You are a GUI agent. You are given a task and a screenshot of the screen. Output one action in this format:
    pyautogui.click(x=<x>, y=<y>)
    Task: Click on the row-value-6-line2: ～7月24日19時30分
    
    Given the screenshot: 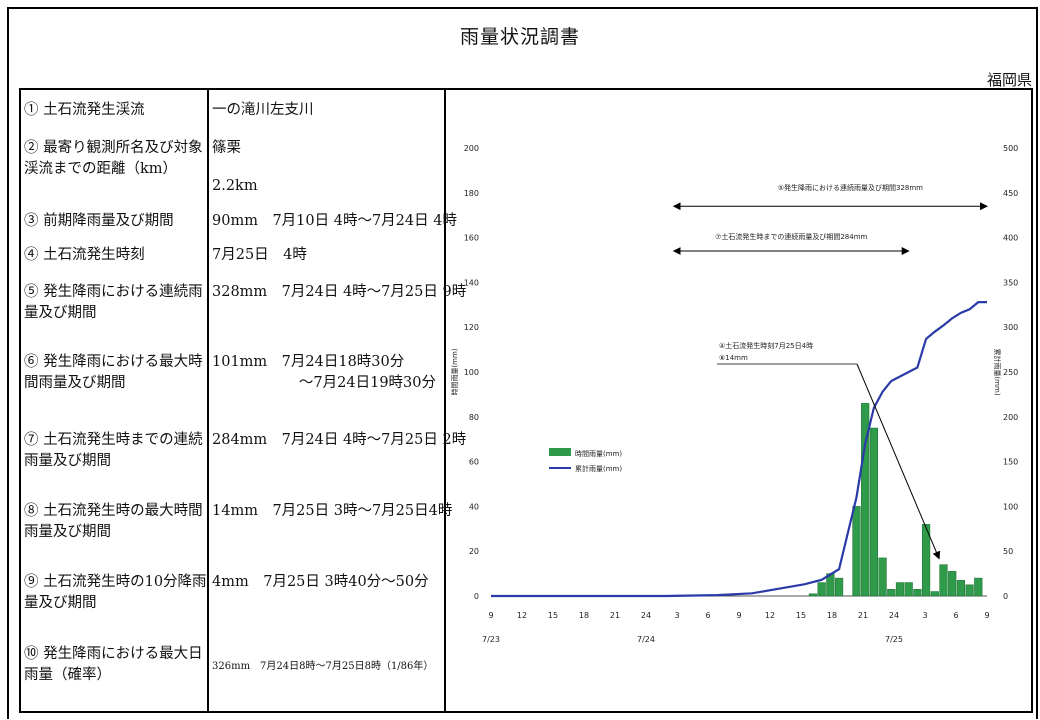 What is the action you would take?
    pyautogui.click(x=367, y=383)
    